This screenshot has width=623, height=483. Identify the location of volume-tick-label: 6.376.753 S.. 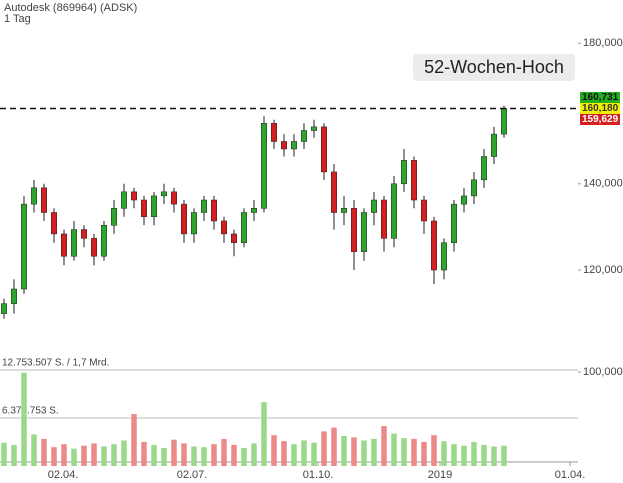
(30, 411).